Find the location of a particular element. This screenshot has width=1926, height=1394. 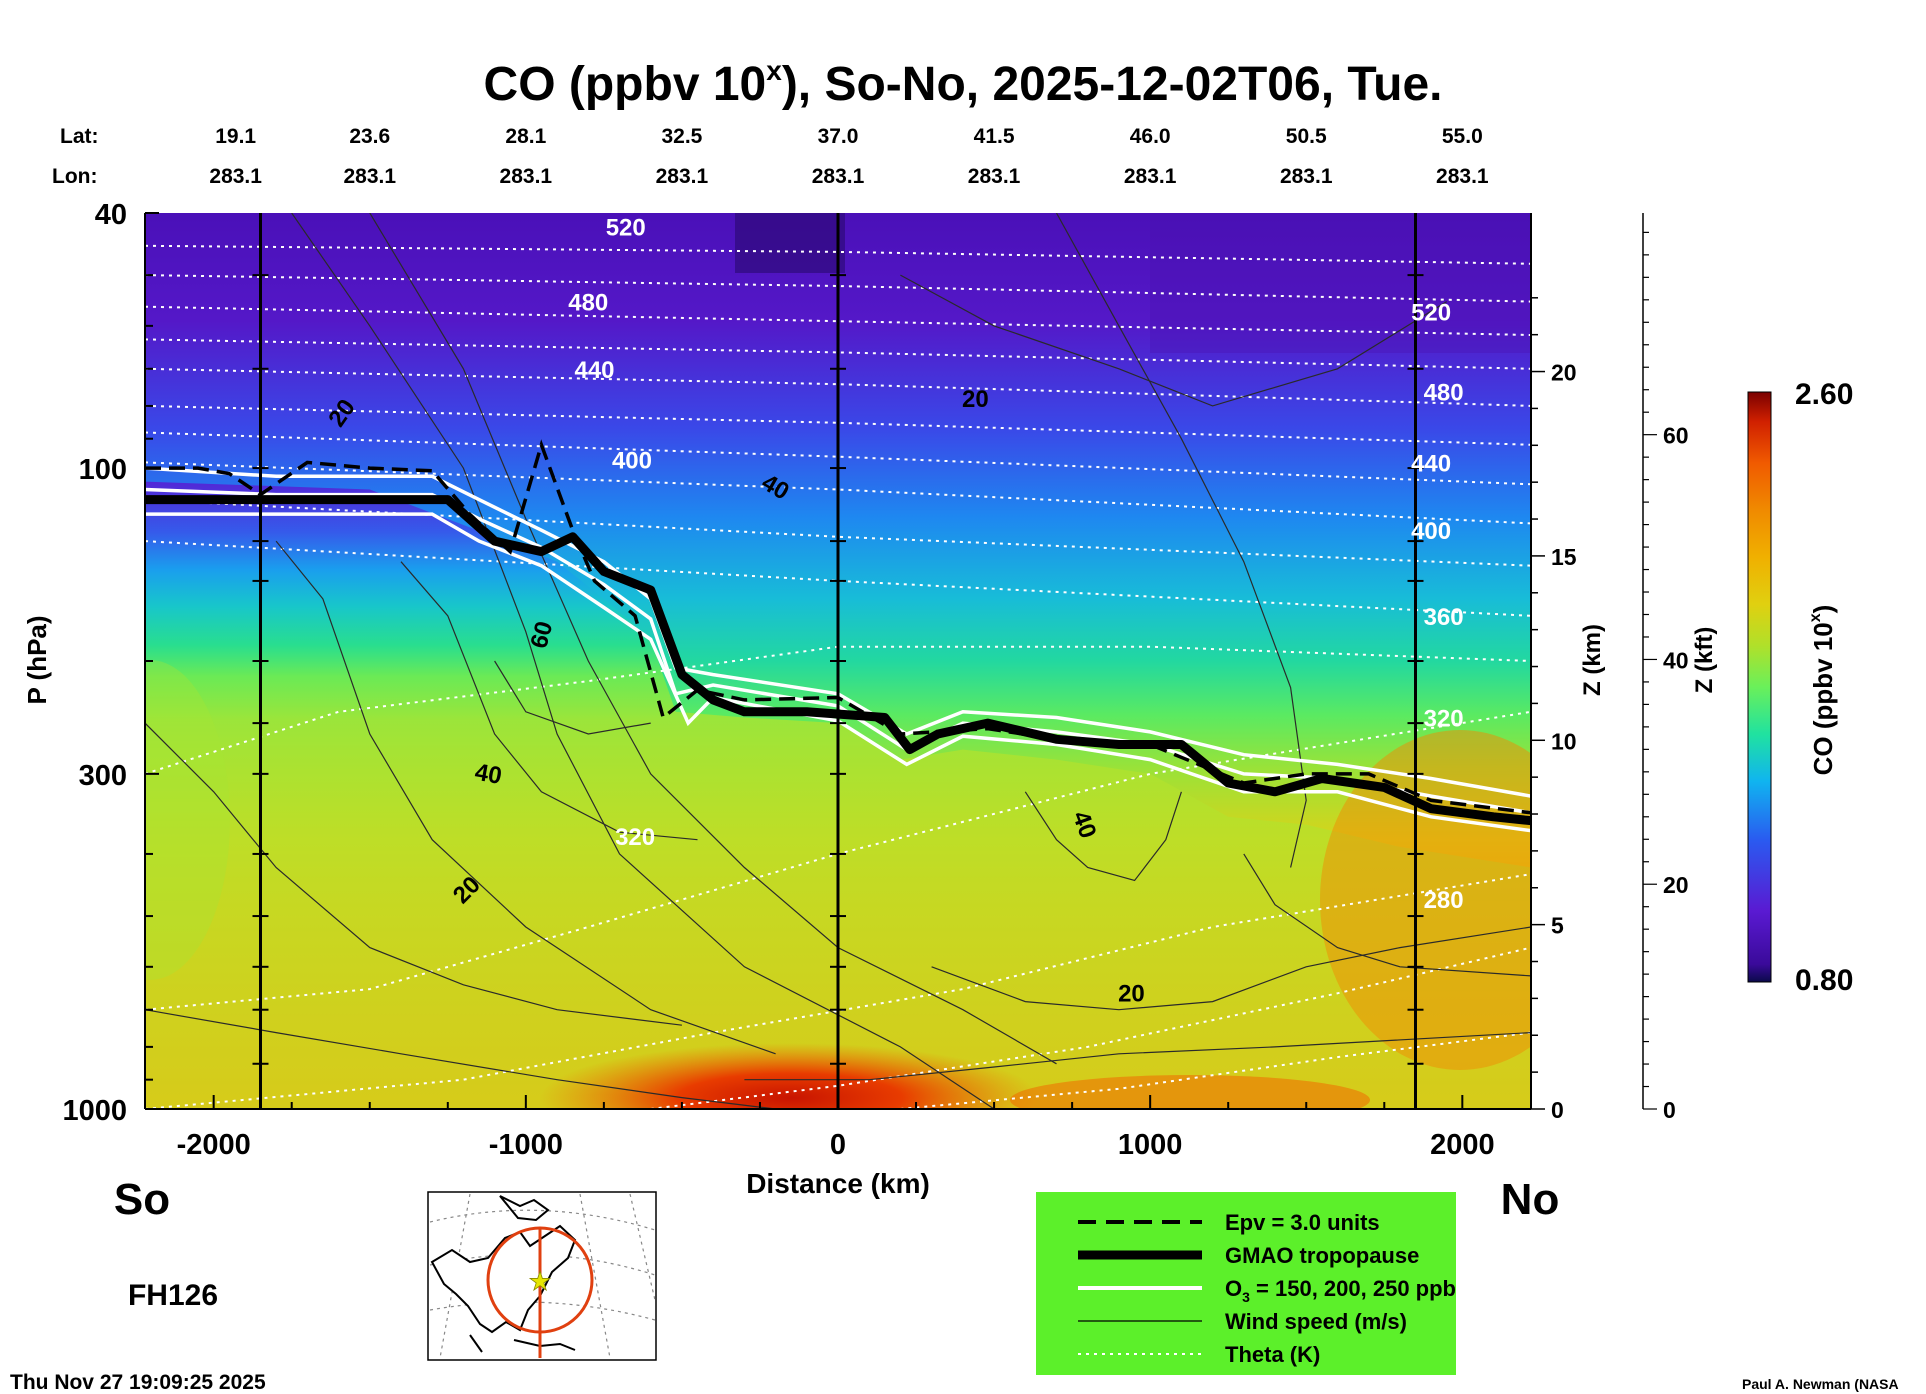

legend-label: O3 = 150, 200, 250 ppb is located at coordinates (1340, 1290).